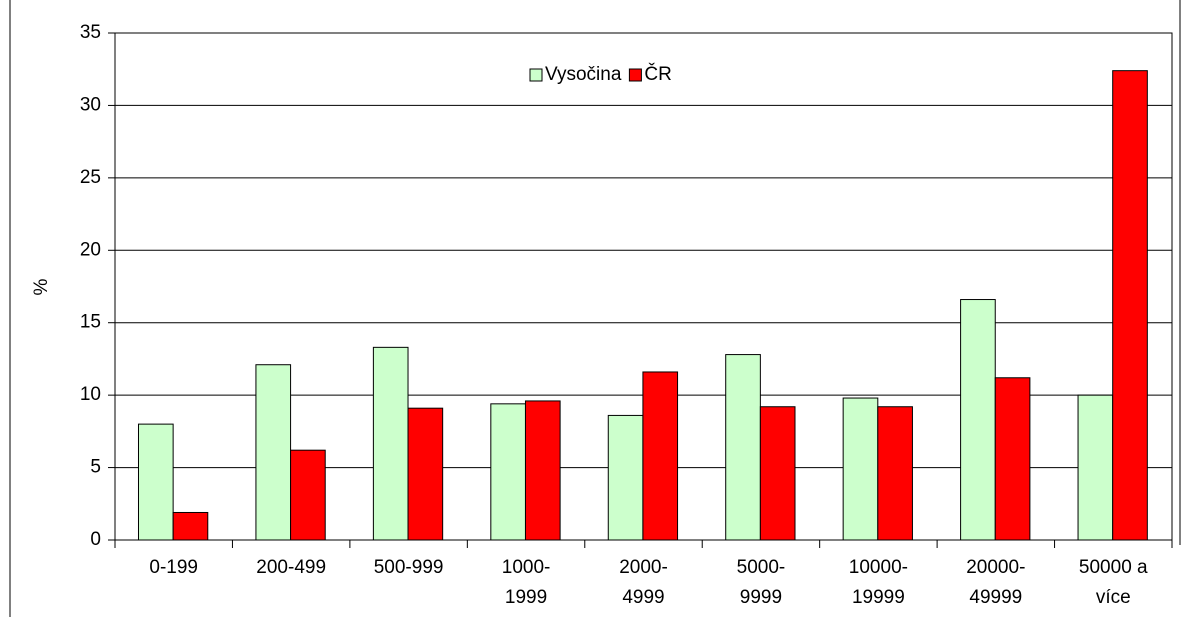 The image size is (1182, 617). Describe the element at coordinates (526, 582) in the screenshot. I see `x-tick-label: 1000-1999` at that location.